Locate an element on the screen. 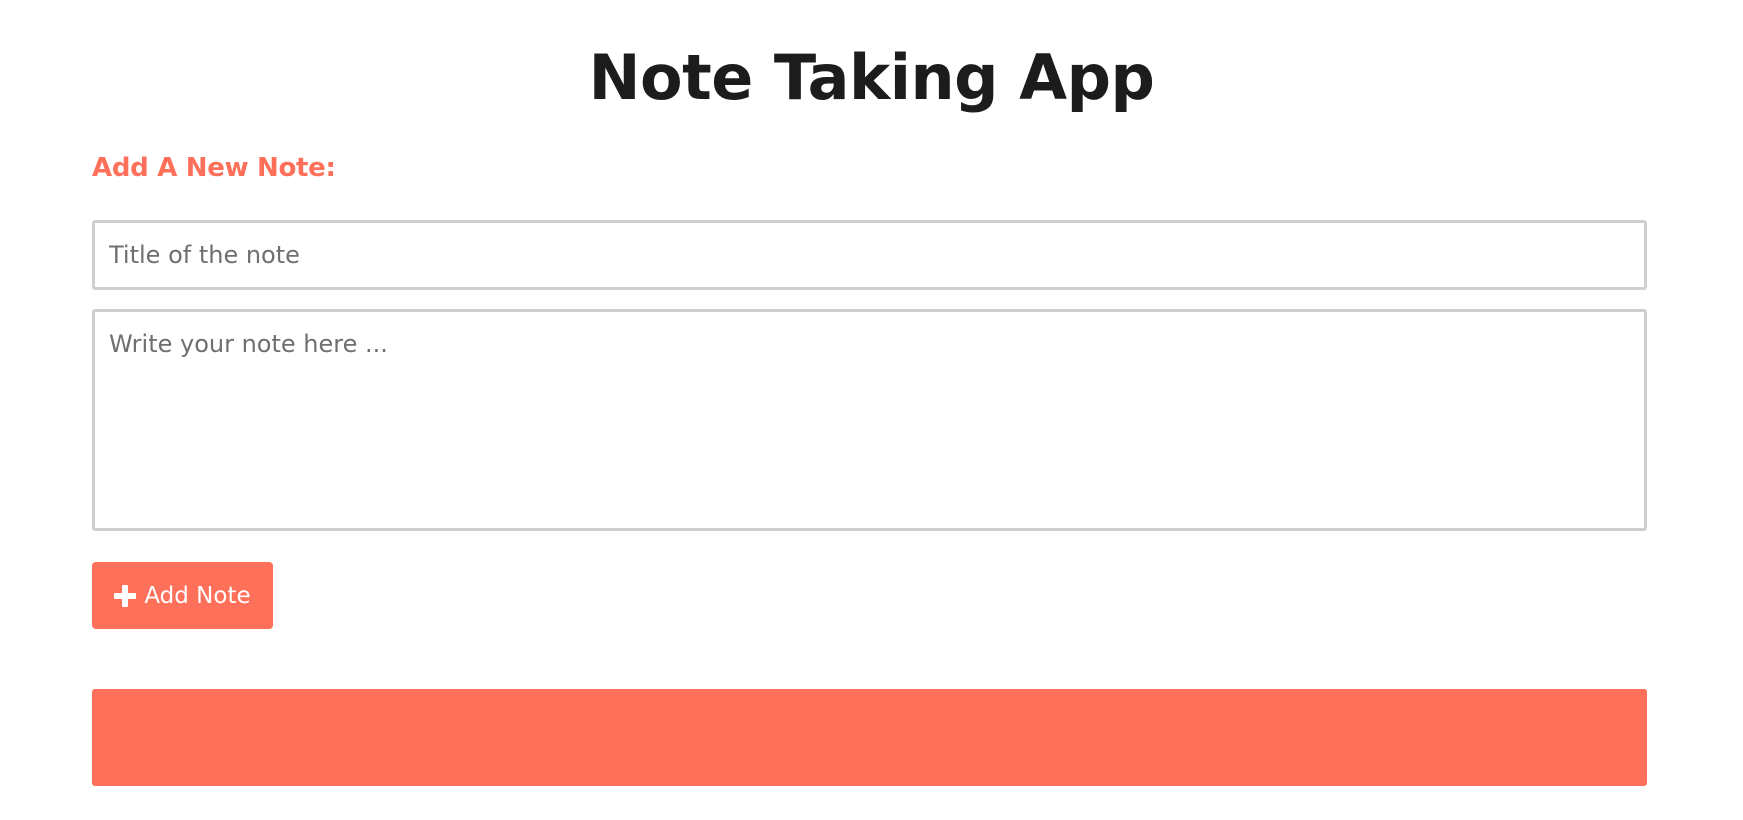 This screenshot has height=820, width=1743. add-note-button-label: Add Note is located at coordinates (197, 595).